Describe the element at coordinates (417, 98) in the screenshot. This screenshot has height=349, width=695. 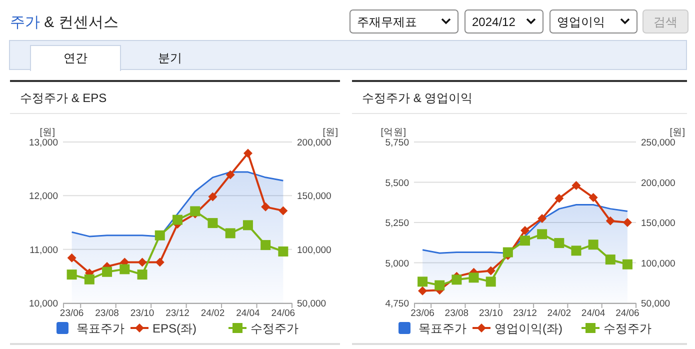
I see `chart-title: 수정주가 & 영업이익` at that location.